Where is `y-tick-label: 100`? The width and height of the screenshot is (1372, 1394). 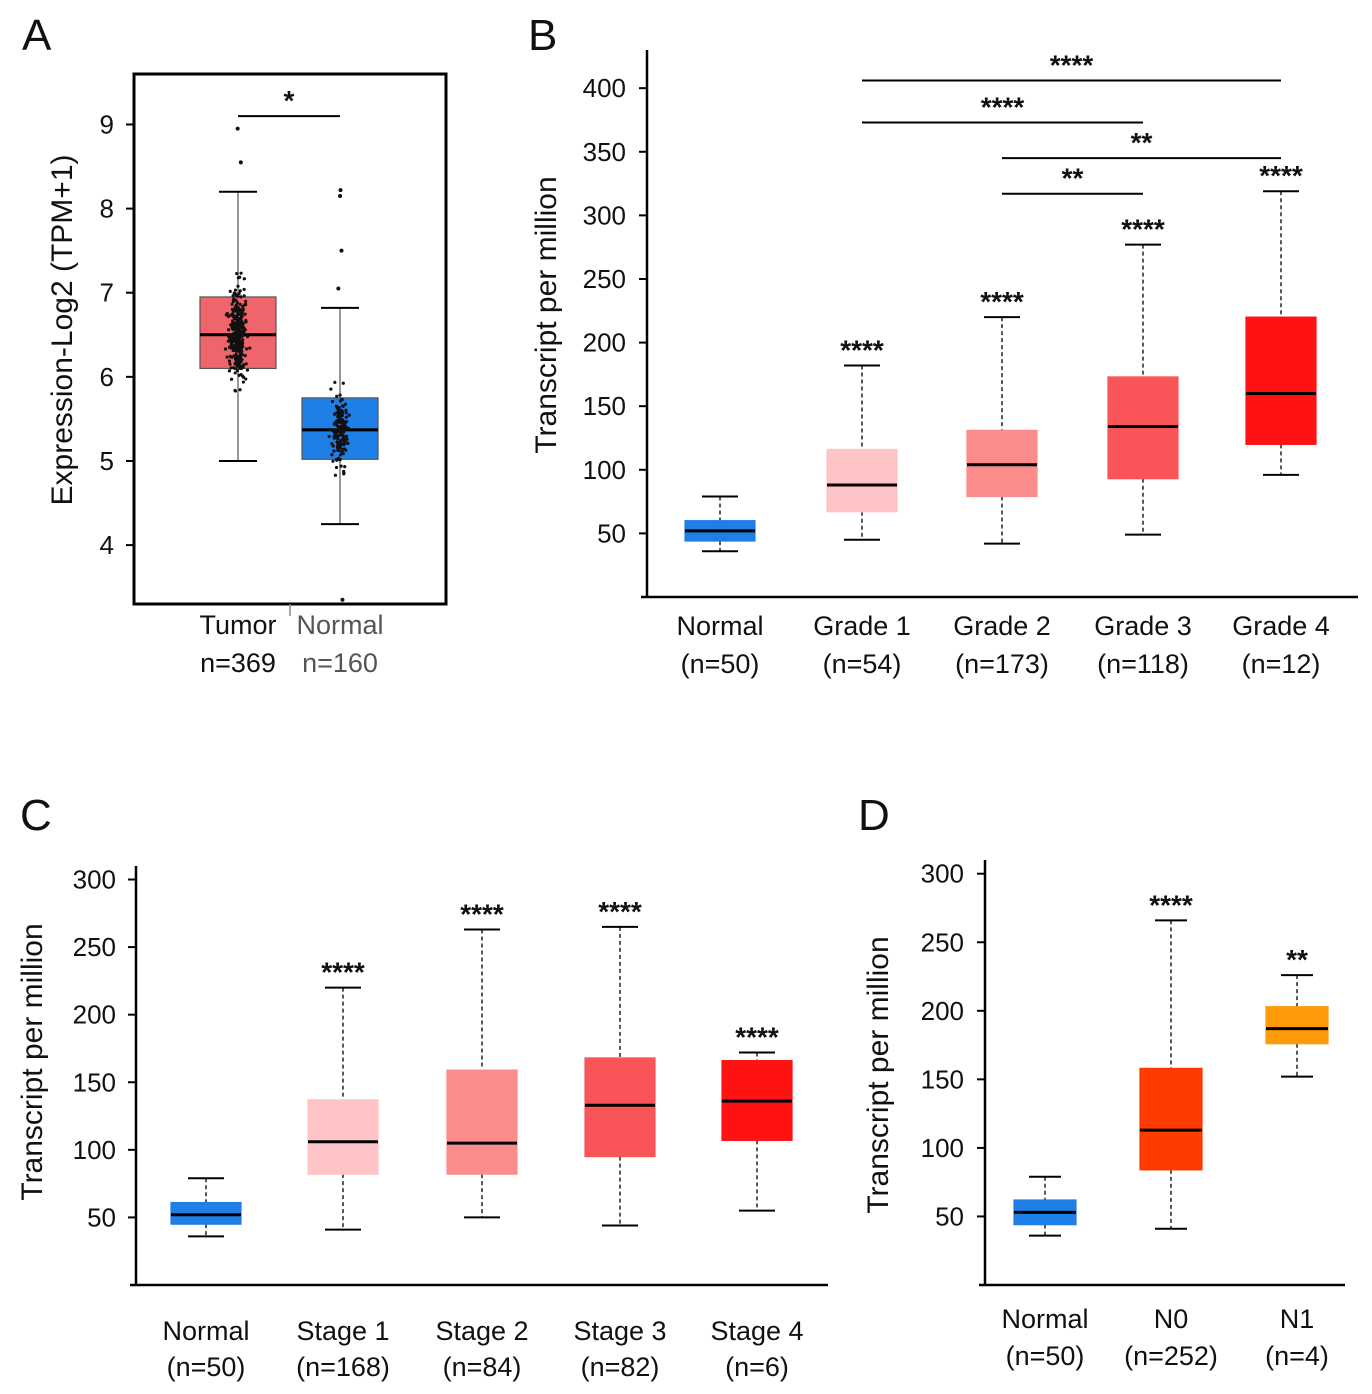
y-tick-label: 100 is located at coordinates (94, 1150).